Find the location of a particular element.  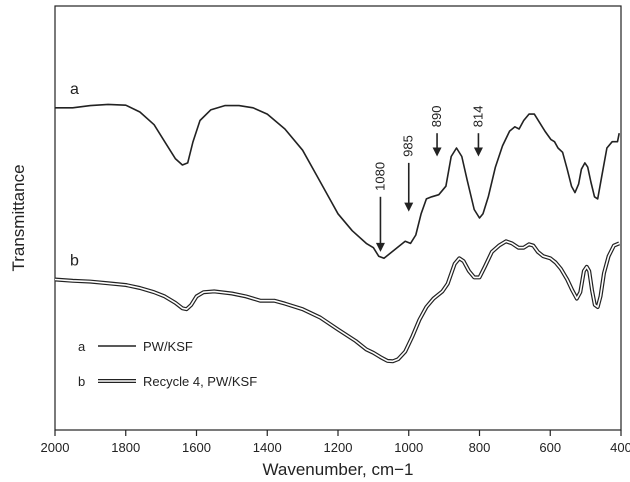

legend-label: Recycle 4, PW/KSF is located at coordinates (200, 381).